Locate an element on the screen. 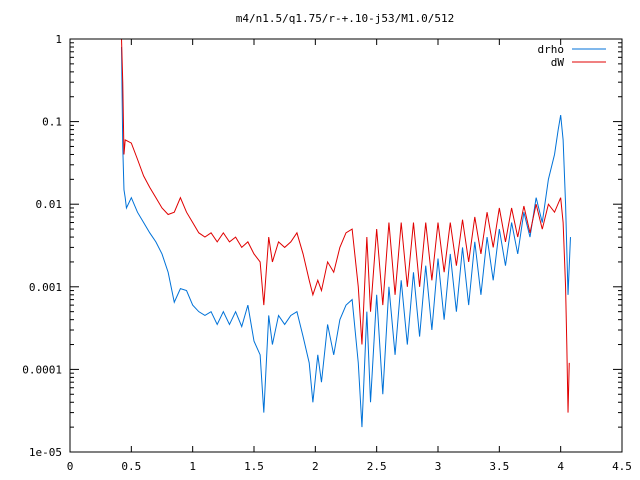 This screenshot has height=480, width=640. x-tick-label: 2 is located at coordinates (315, 466).